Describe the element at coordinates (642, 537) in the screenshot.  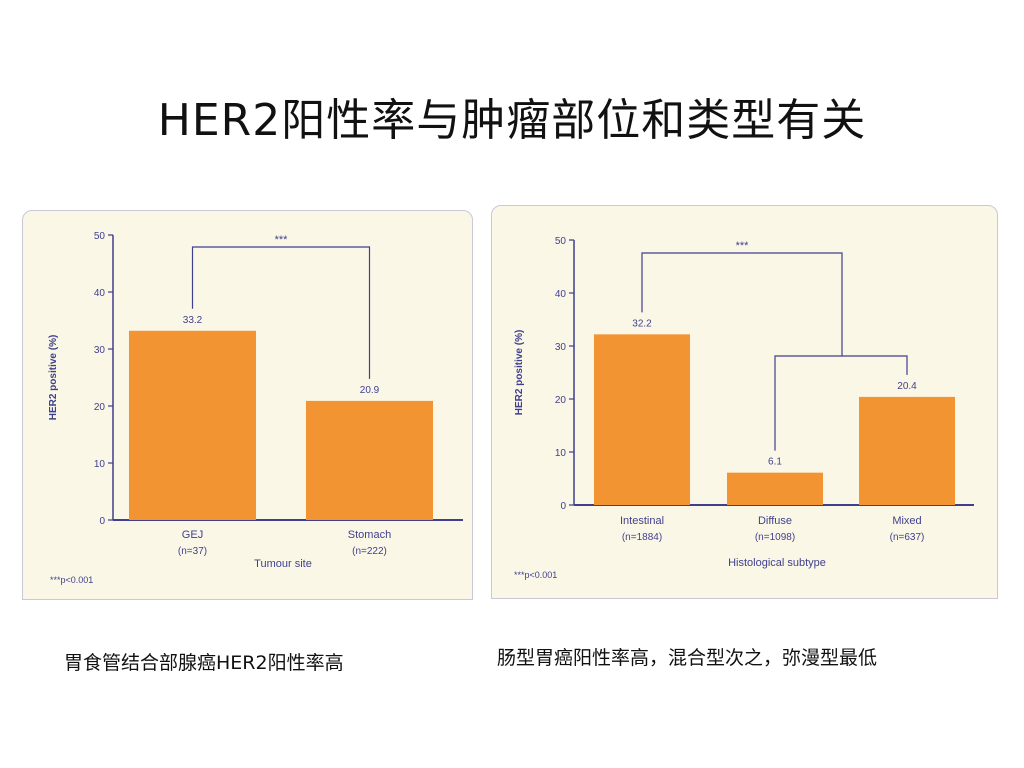
I see `category-n-label: (n=1884)` at that location.